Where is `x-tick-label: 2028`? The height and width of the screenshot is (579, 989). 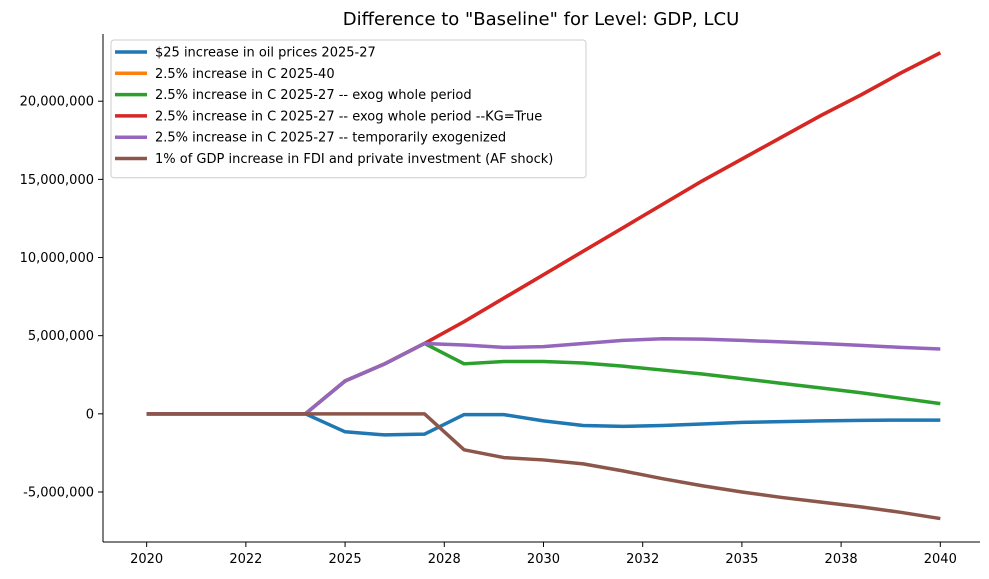
x-tick-label: 2028 is located at coordinates (444, 559).